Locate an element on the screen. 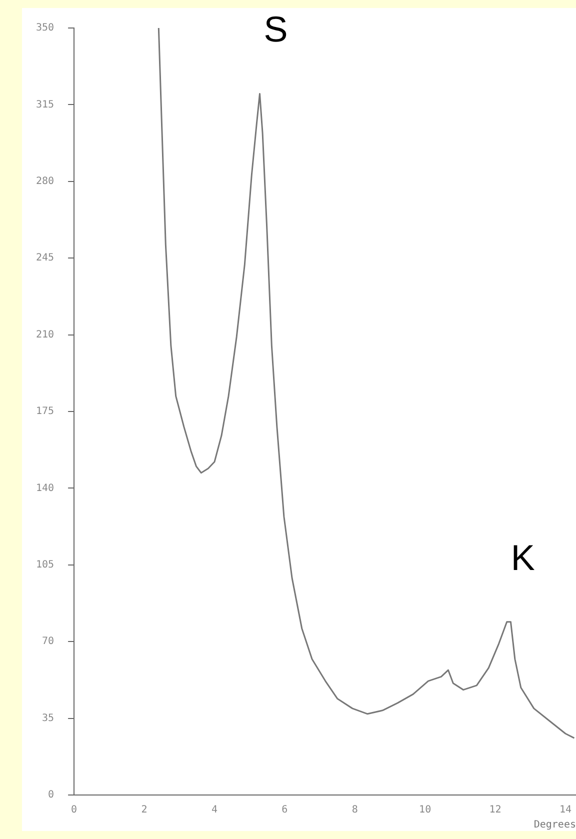 The width and height of the screenshot is (576, 839). x-tick-label: 0 is located at coordinates (74, 810).